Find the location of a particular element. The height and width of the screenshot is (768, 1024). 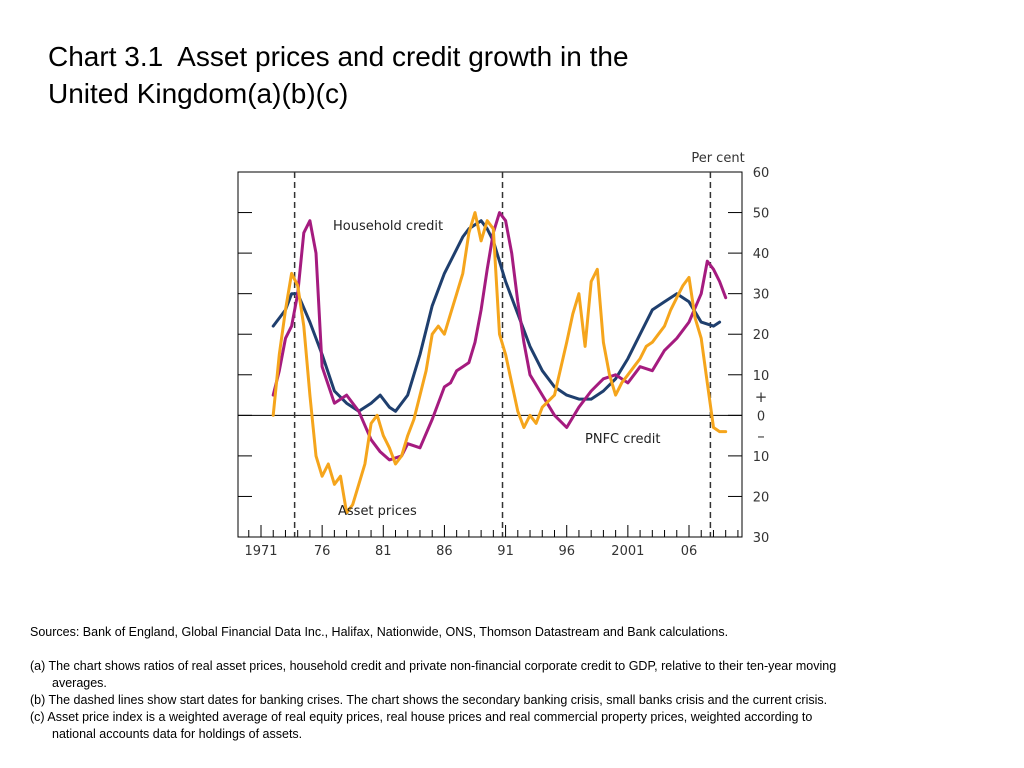

series-annotation: PNFC credit is located at coordinates (622, 439).